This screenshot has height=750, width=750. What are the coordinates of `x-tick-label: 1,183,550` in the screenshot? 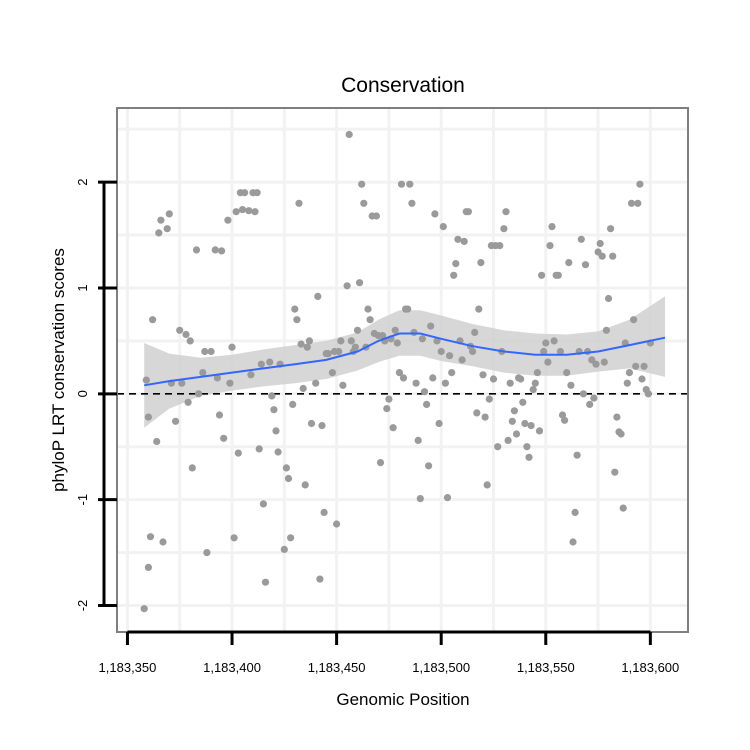 It's located at (546, 667).